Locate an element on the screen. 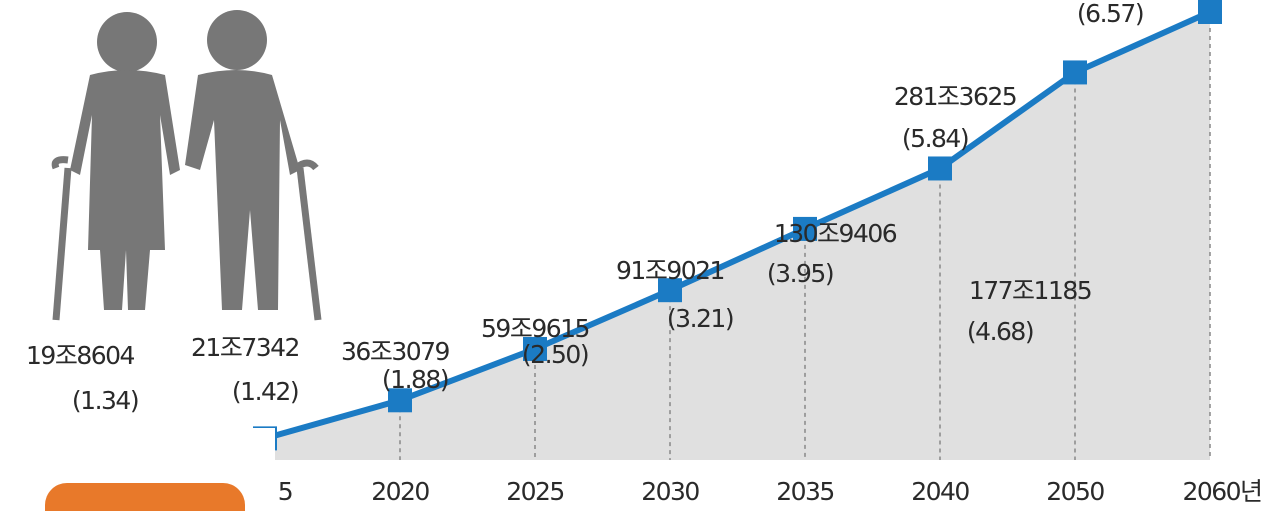 This screenshot has height=511, width=1263. elderly-icon is located at coordinates (186, 165).